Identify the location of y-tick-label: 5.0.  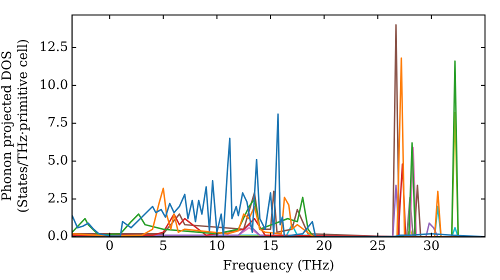
(57, 160).